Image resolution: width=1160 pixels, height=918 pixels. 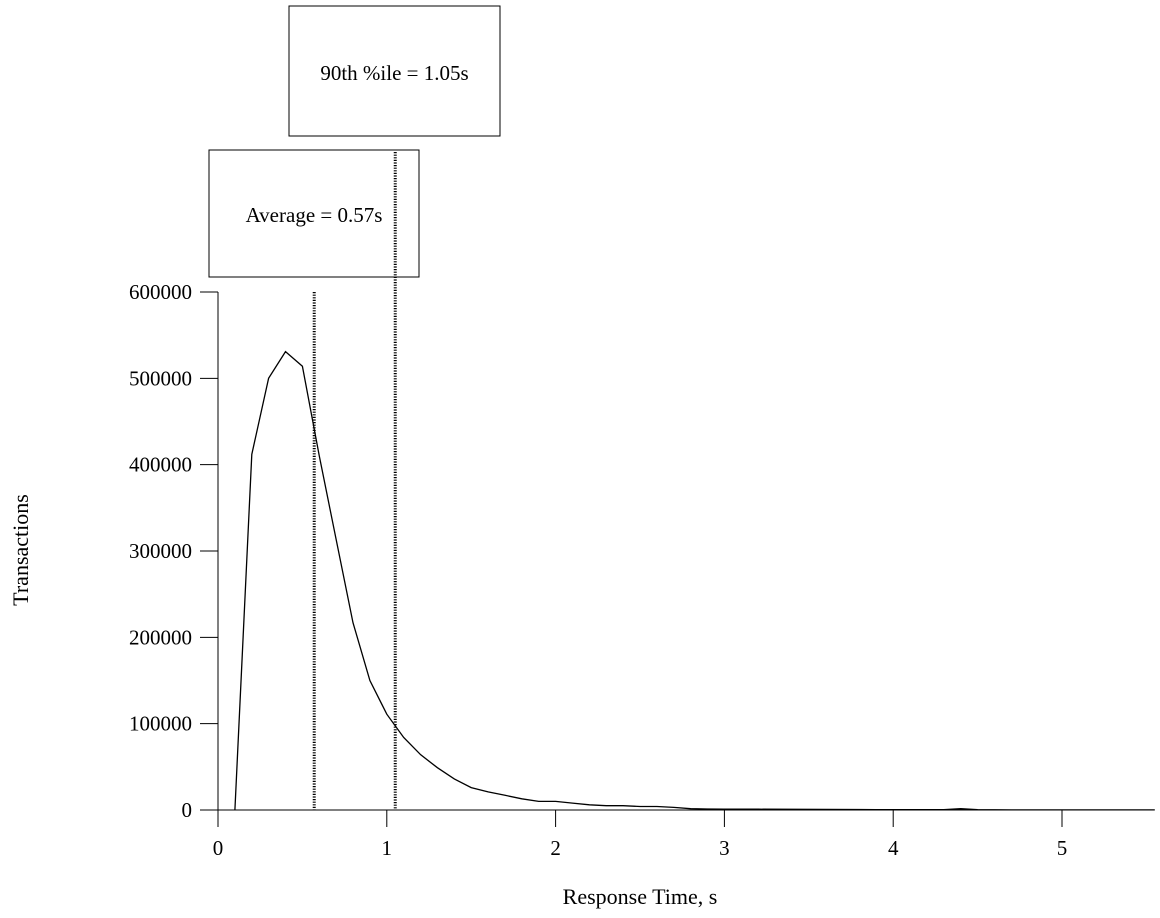 I want to click on x-tick-label: 4, so click(x=893, y=848).